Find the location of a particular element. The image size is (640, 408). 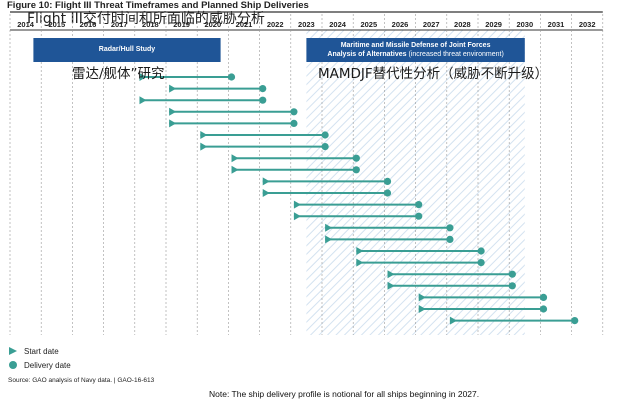

year-label-2020: 2020 is located at coordinates (212, 24).